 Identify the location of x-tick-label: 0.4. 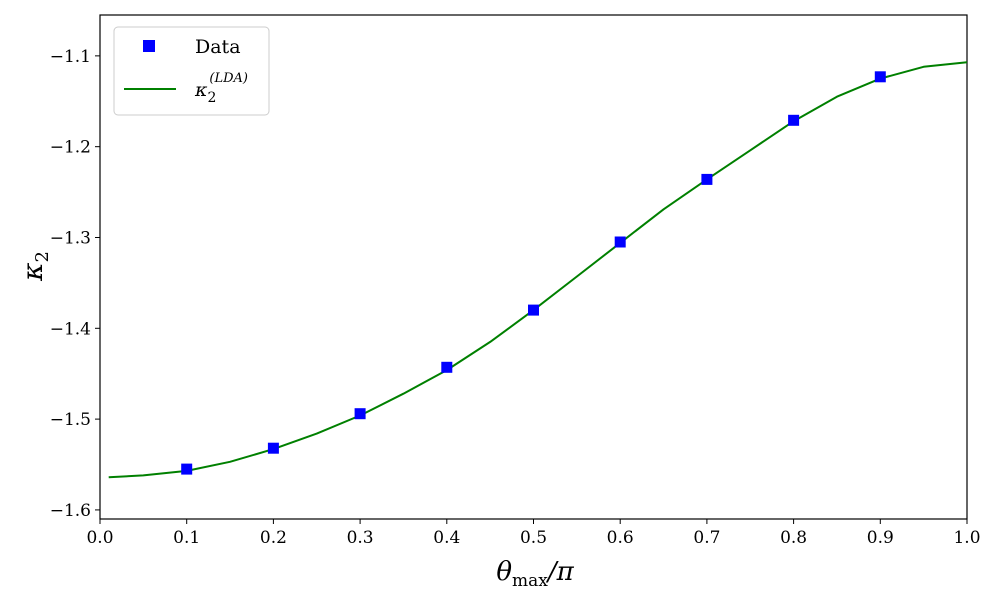
(446, 538).